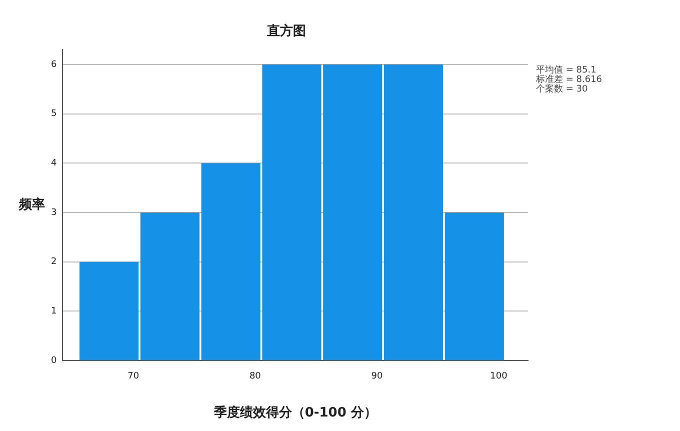 The height and width of the screenshot is (431, 680). What do you see at coordinates (568, 79) in the screenshot?
I see `text: 标准差 = 8.616` at bounding box center [568, 79].